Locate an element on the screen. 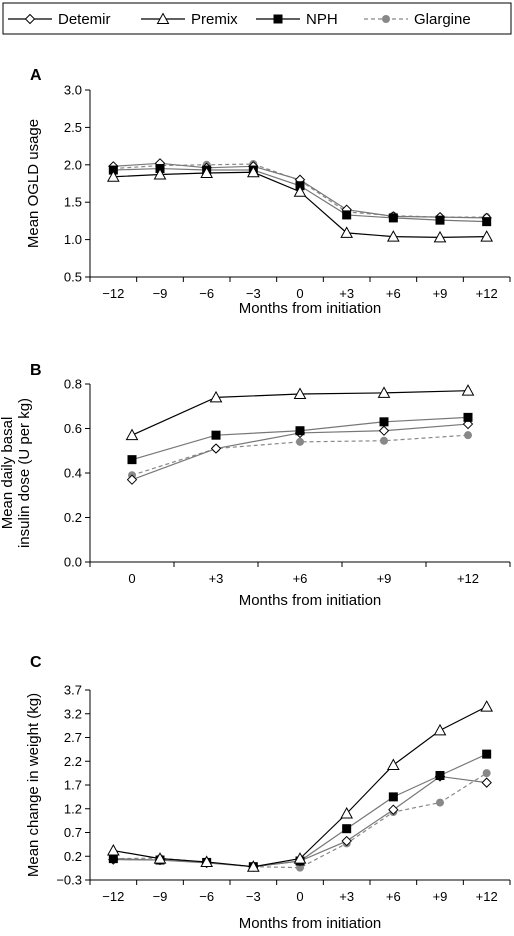 The width and height of the screenshot is (514, 936). panel-letter-b: B is located at coordinates (36, 370).